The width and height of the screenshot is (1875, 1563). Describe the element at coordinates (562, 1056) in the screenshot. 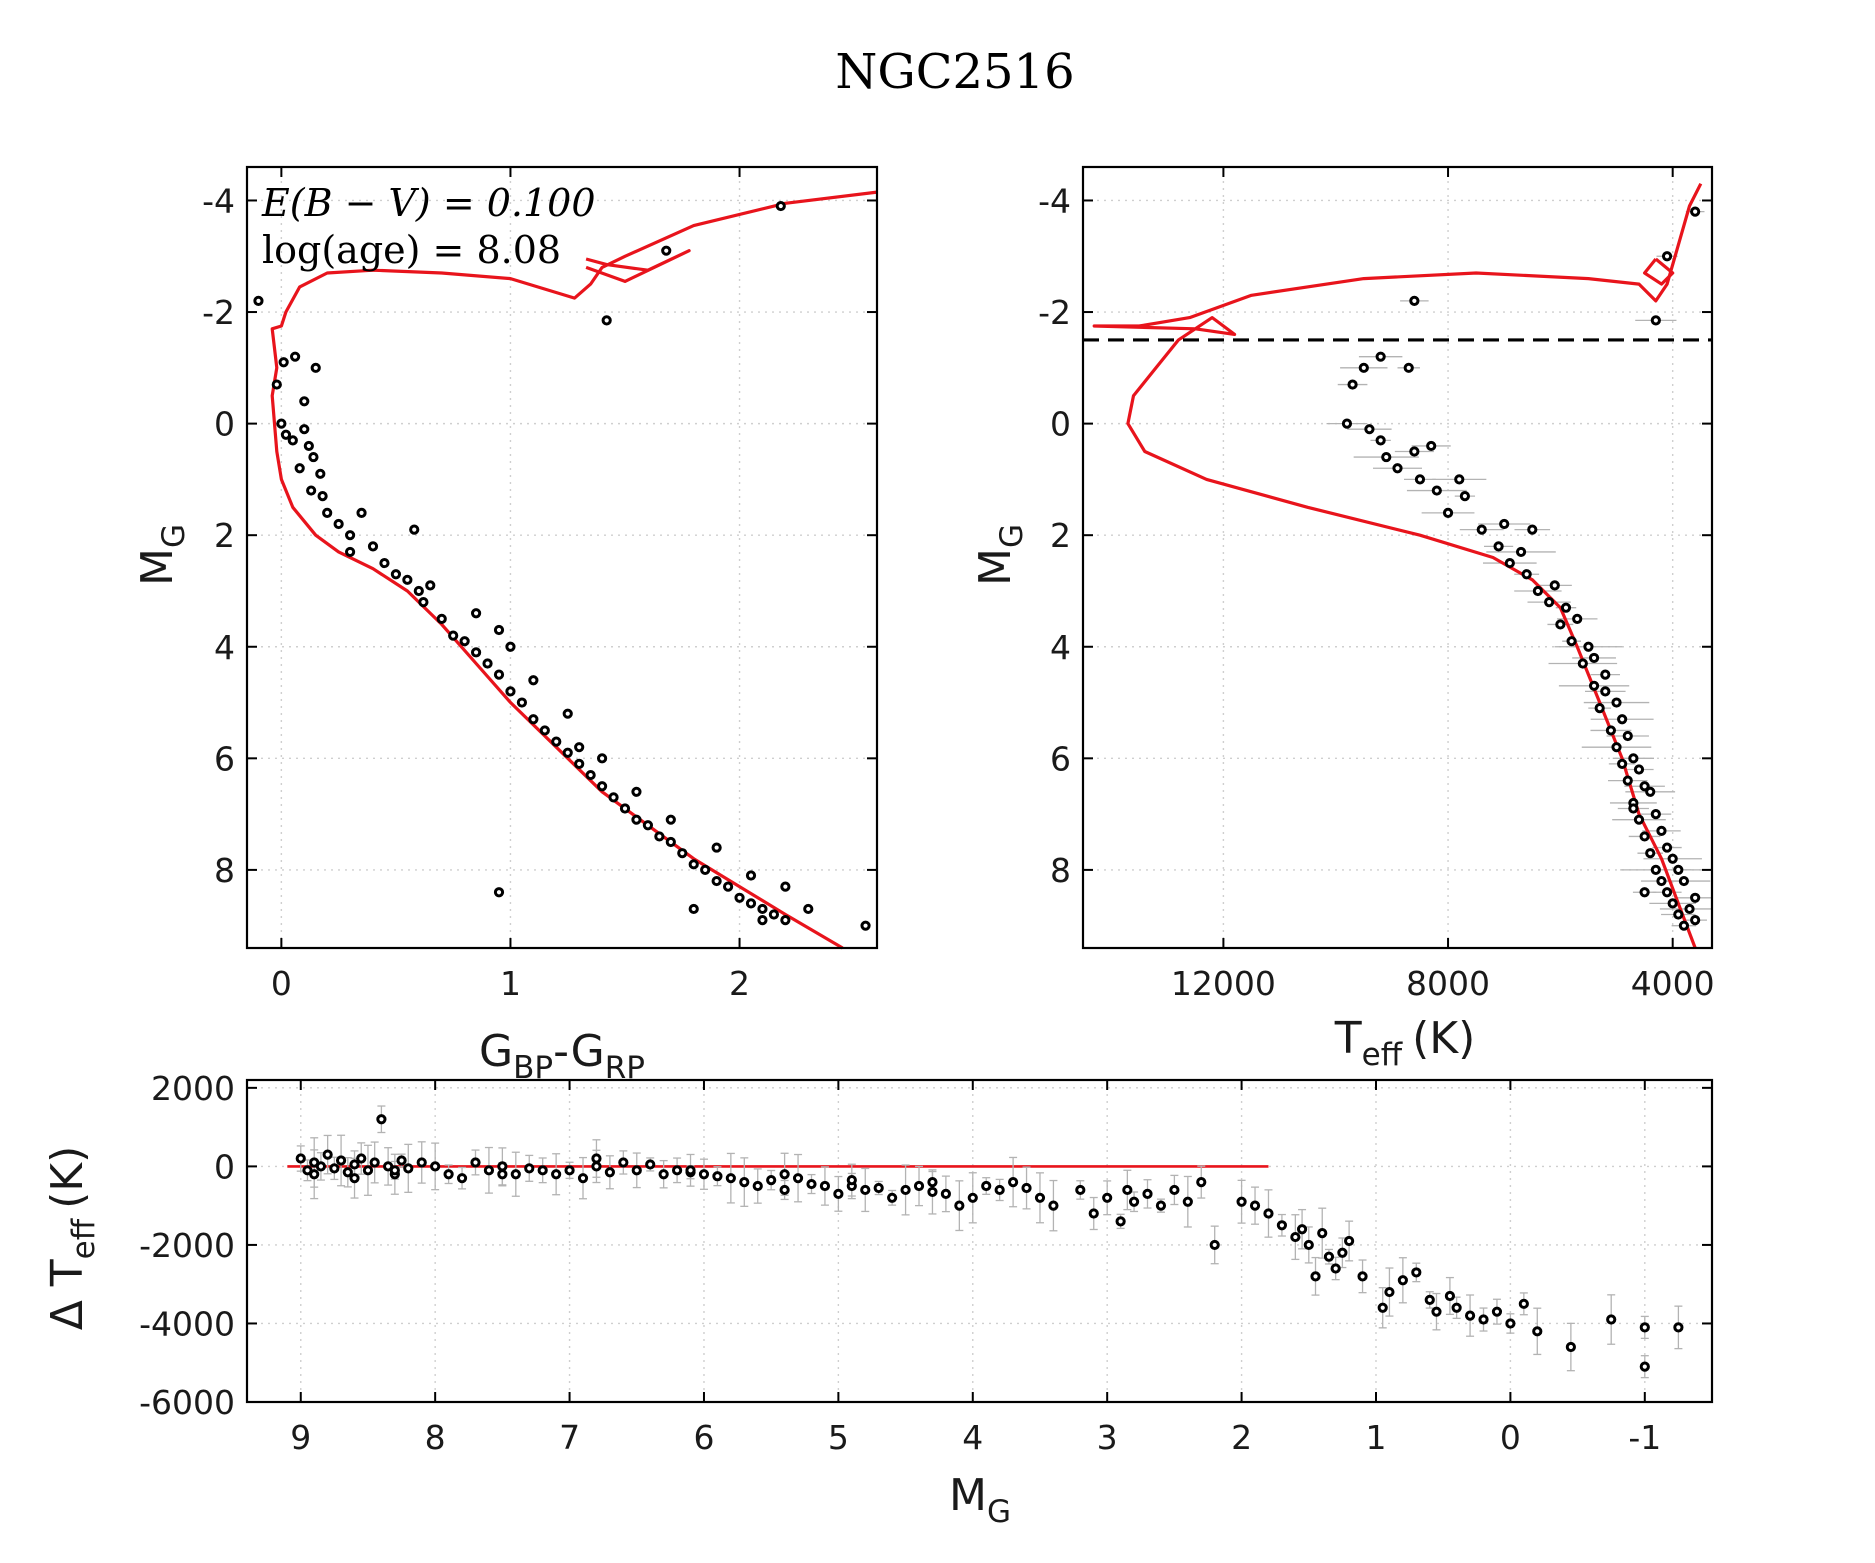

I see `cmd-x-axis-title: GBP-GRP` at that location.